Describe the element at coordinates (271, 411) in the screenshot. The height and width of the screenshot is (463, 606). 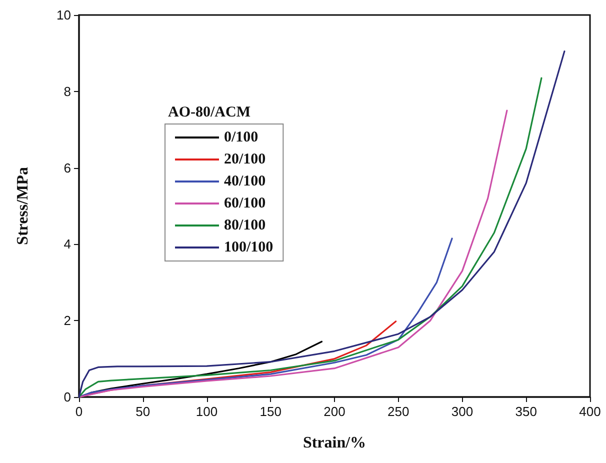
I see `x-tick-label: 150` at that location.